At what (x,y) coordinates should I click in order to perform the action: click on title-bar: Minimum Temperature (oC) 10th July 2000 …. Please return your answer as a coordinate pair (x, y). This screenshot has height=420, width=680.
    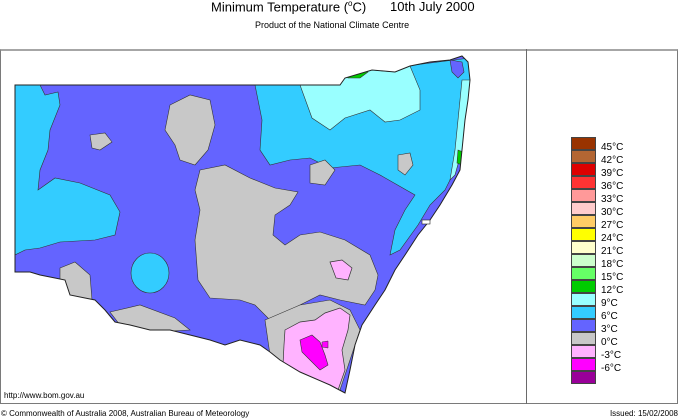
    Looking at the image, I should click on (340, 15).